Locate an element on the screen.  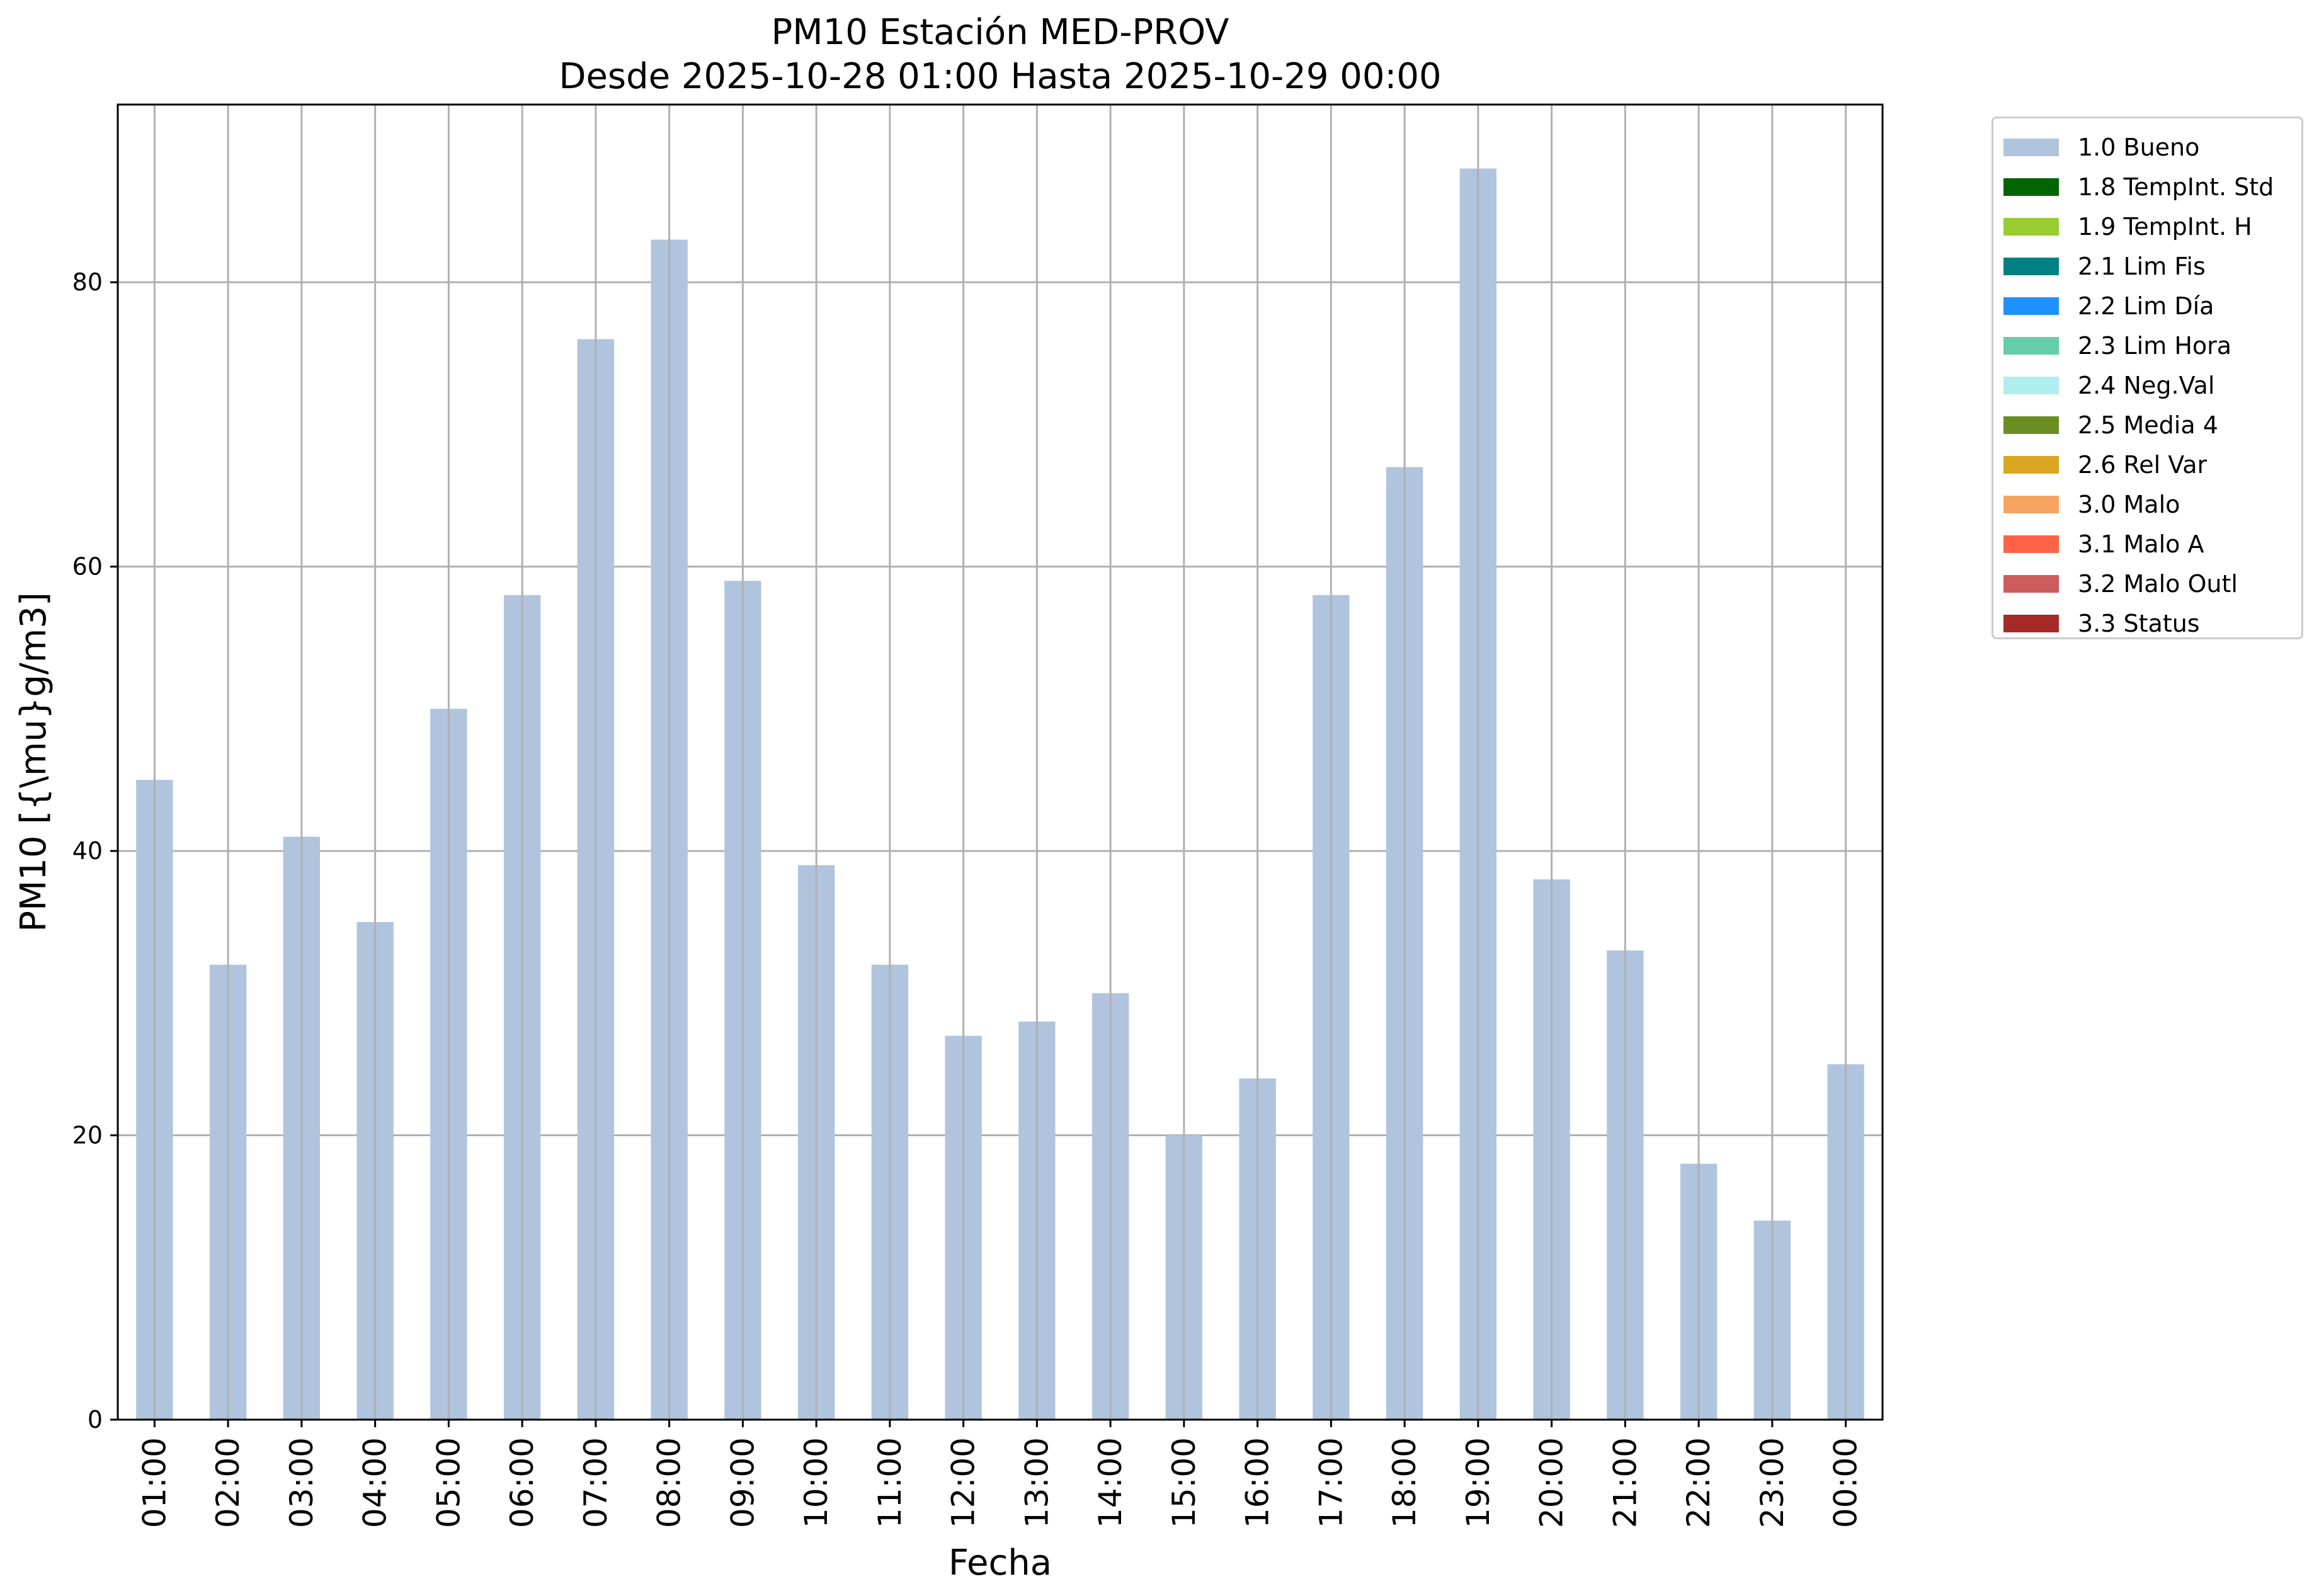
legend-item: 2.6 Rel Var is located at coordinates (2103, 465).